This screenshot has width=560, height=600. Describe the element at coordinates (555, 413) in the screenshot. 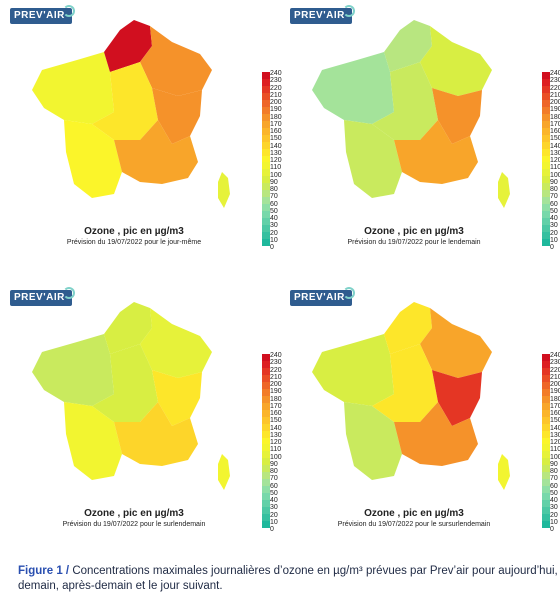

I see `colorbar-tick-label: 160` at that location.